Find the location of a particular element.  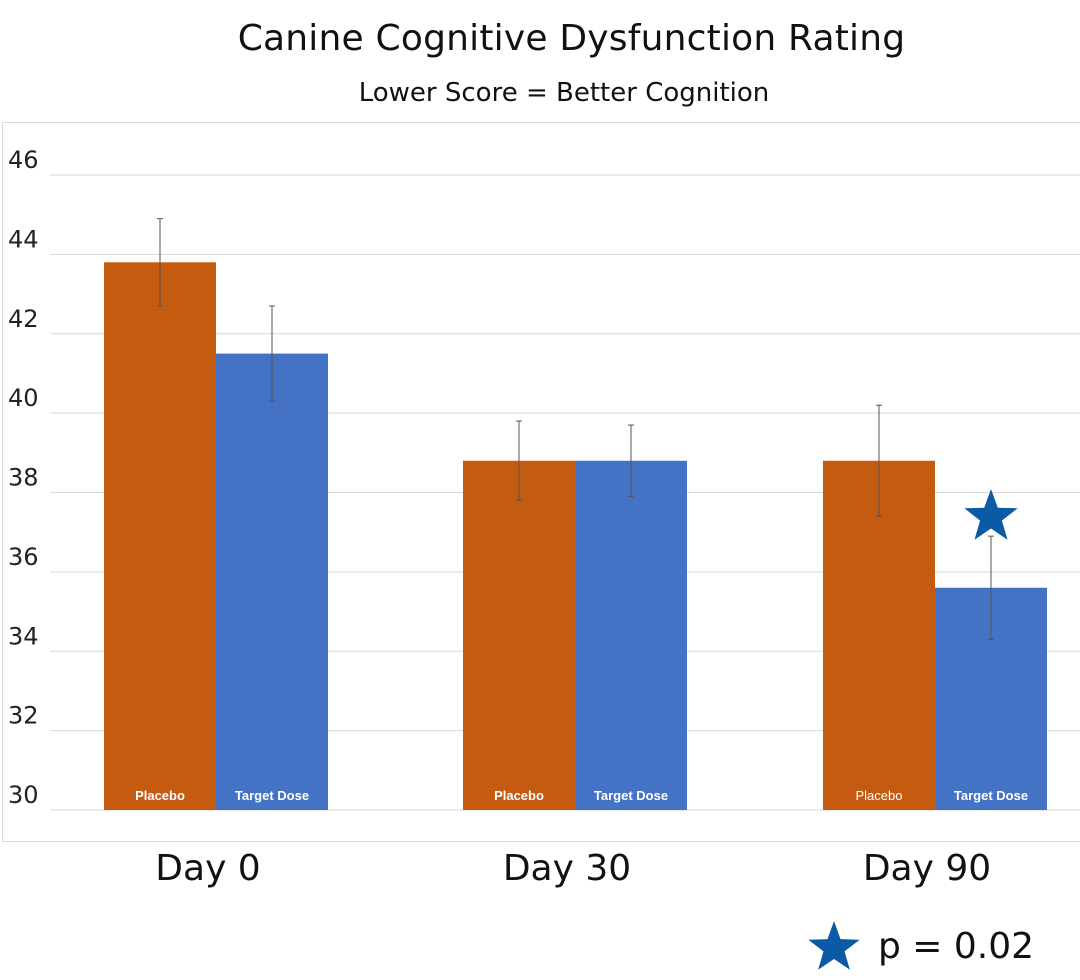

significance-legend-text: p = 0.02 is located at coordinates (956, 946).